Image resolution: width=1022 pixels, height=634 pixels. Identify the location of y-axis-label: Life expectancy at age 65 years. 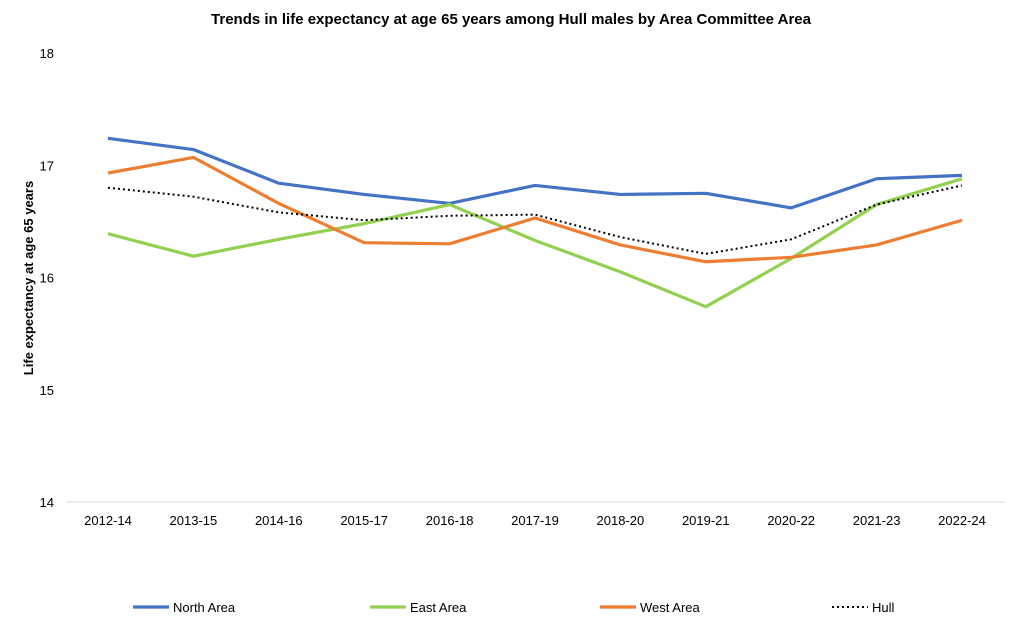
(28, 278).